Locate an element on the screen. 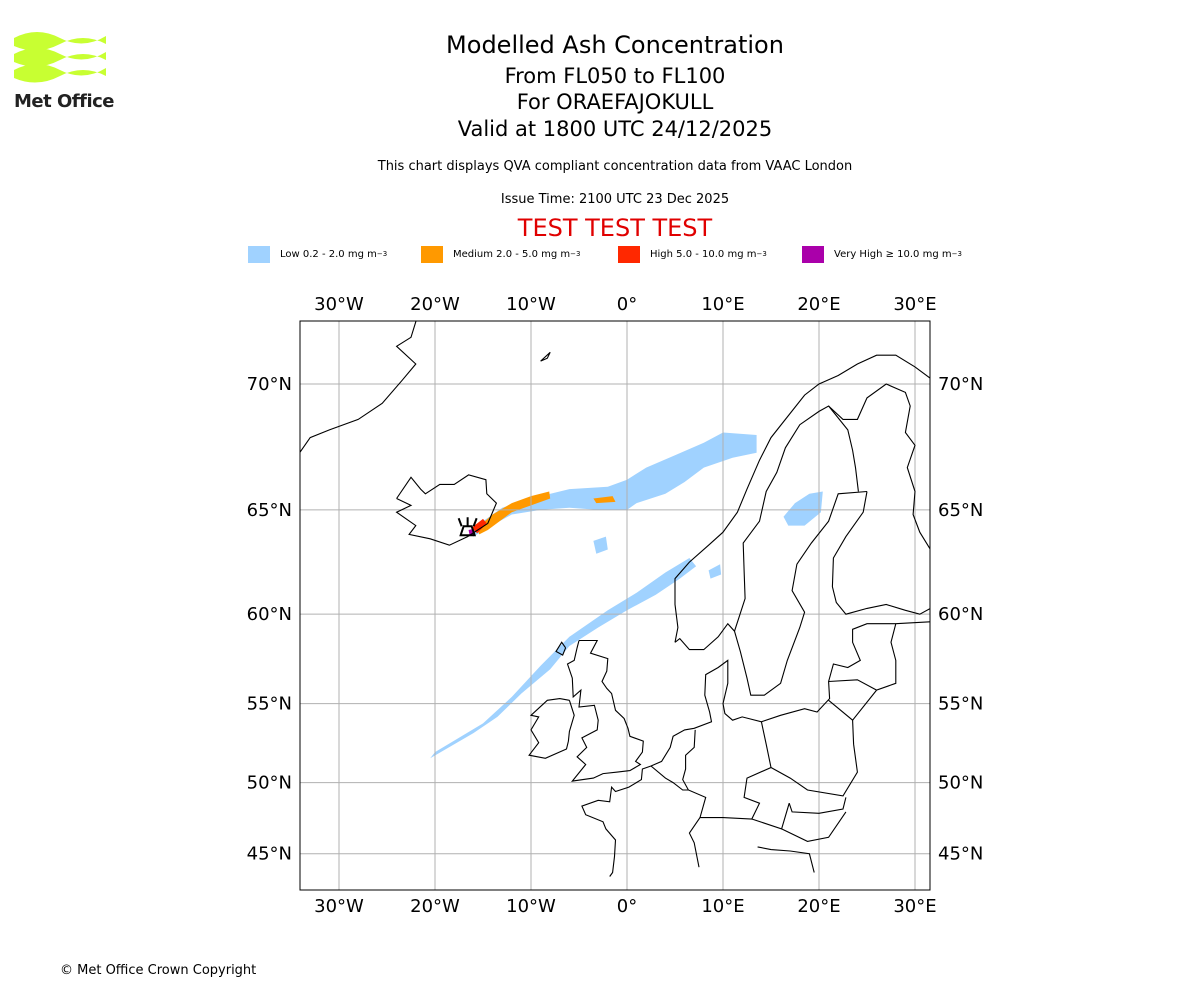  legend-item-medium: Medium 2.0 - 5.0 mg m −3 is located at coordinates (500, 254).